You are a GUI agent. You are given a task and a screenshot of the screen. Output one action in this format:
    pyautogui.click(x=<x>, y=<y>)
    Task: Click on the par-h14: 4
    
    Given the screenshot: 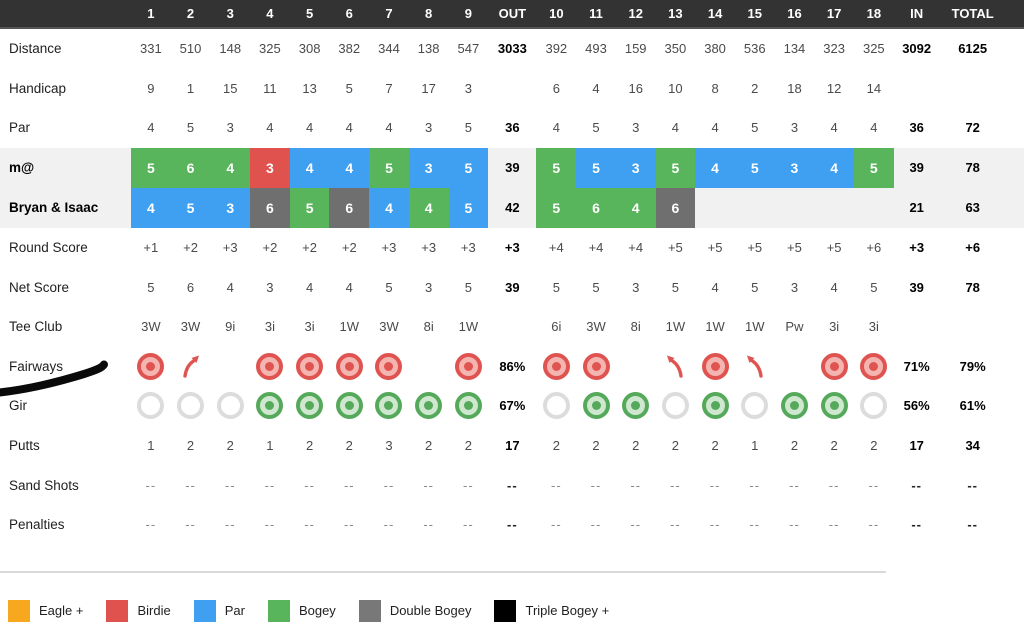 What is the action you would take?
    pyautogui.click(x=715, y=128)
    